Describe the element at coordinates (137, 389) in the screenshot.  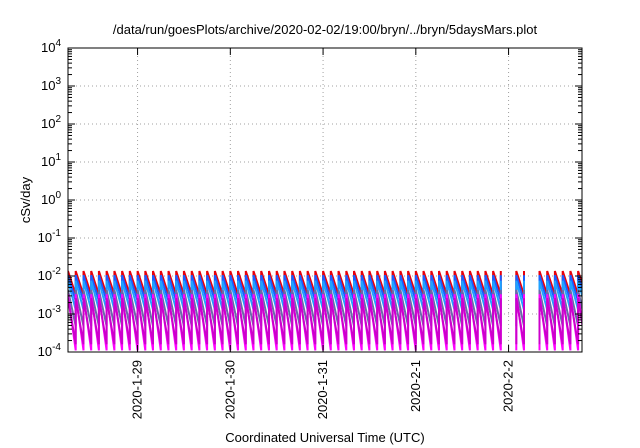
I see `x-tick-label: 2020-1-29` at that location.